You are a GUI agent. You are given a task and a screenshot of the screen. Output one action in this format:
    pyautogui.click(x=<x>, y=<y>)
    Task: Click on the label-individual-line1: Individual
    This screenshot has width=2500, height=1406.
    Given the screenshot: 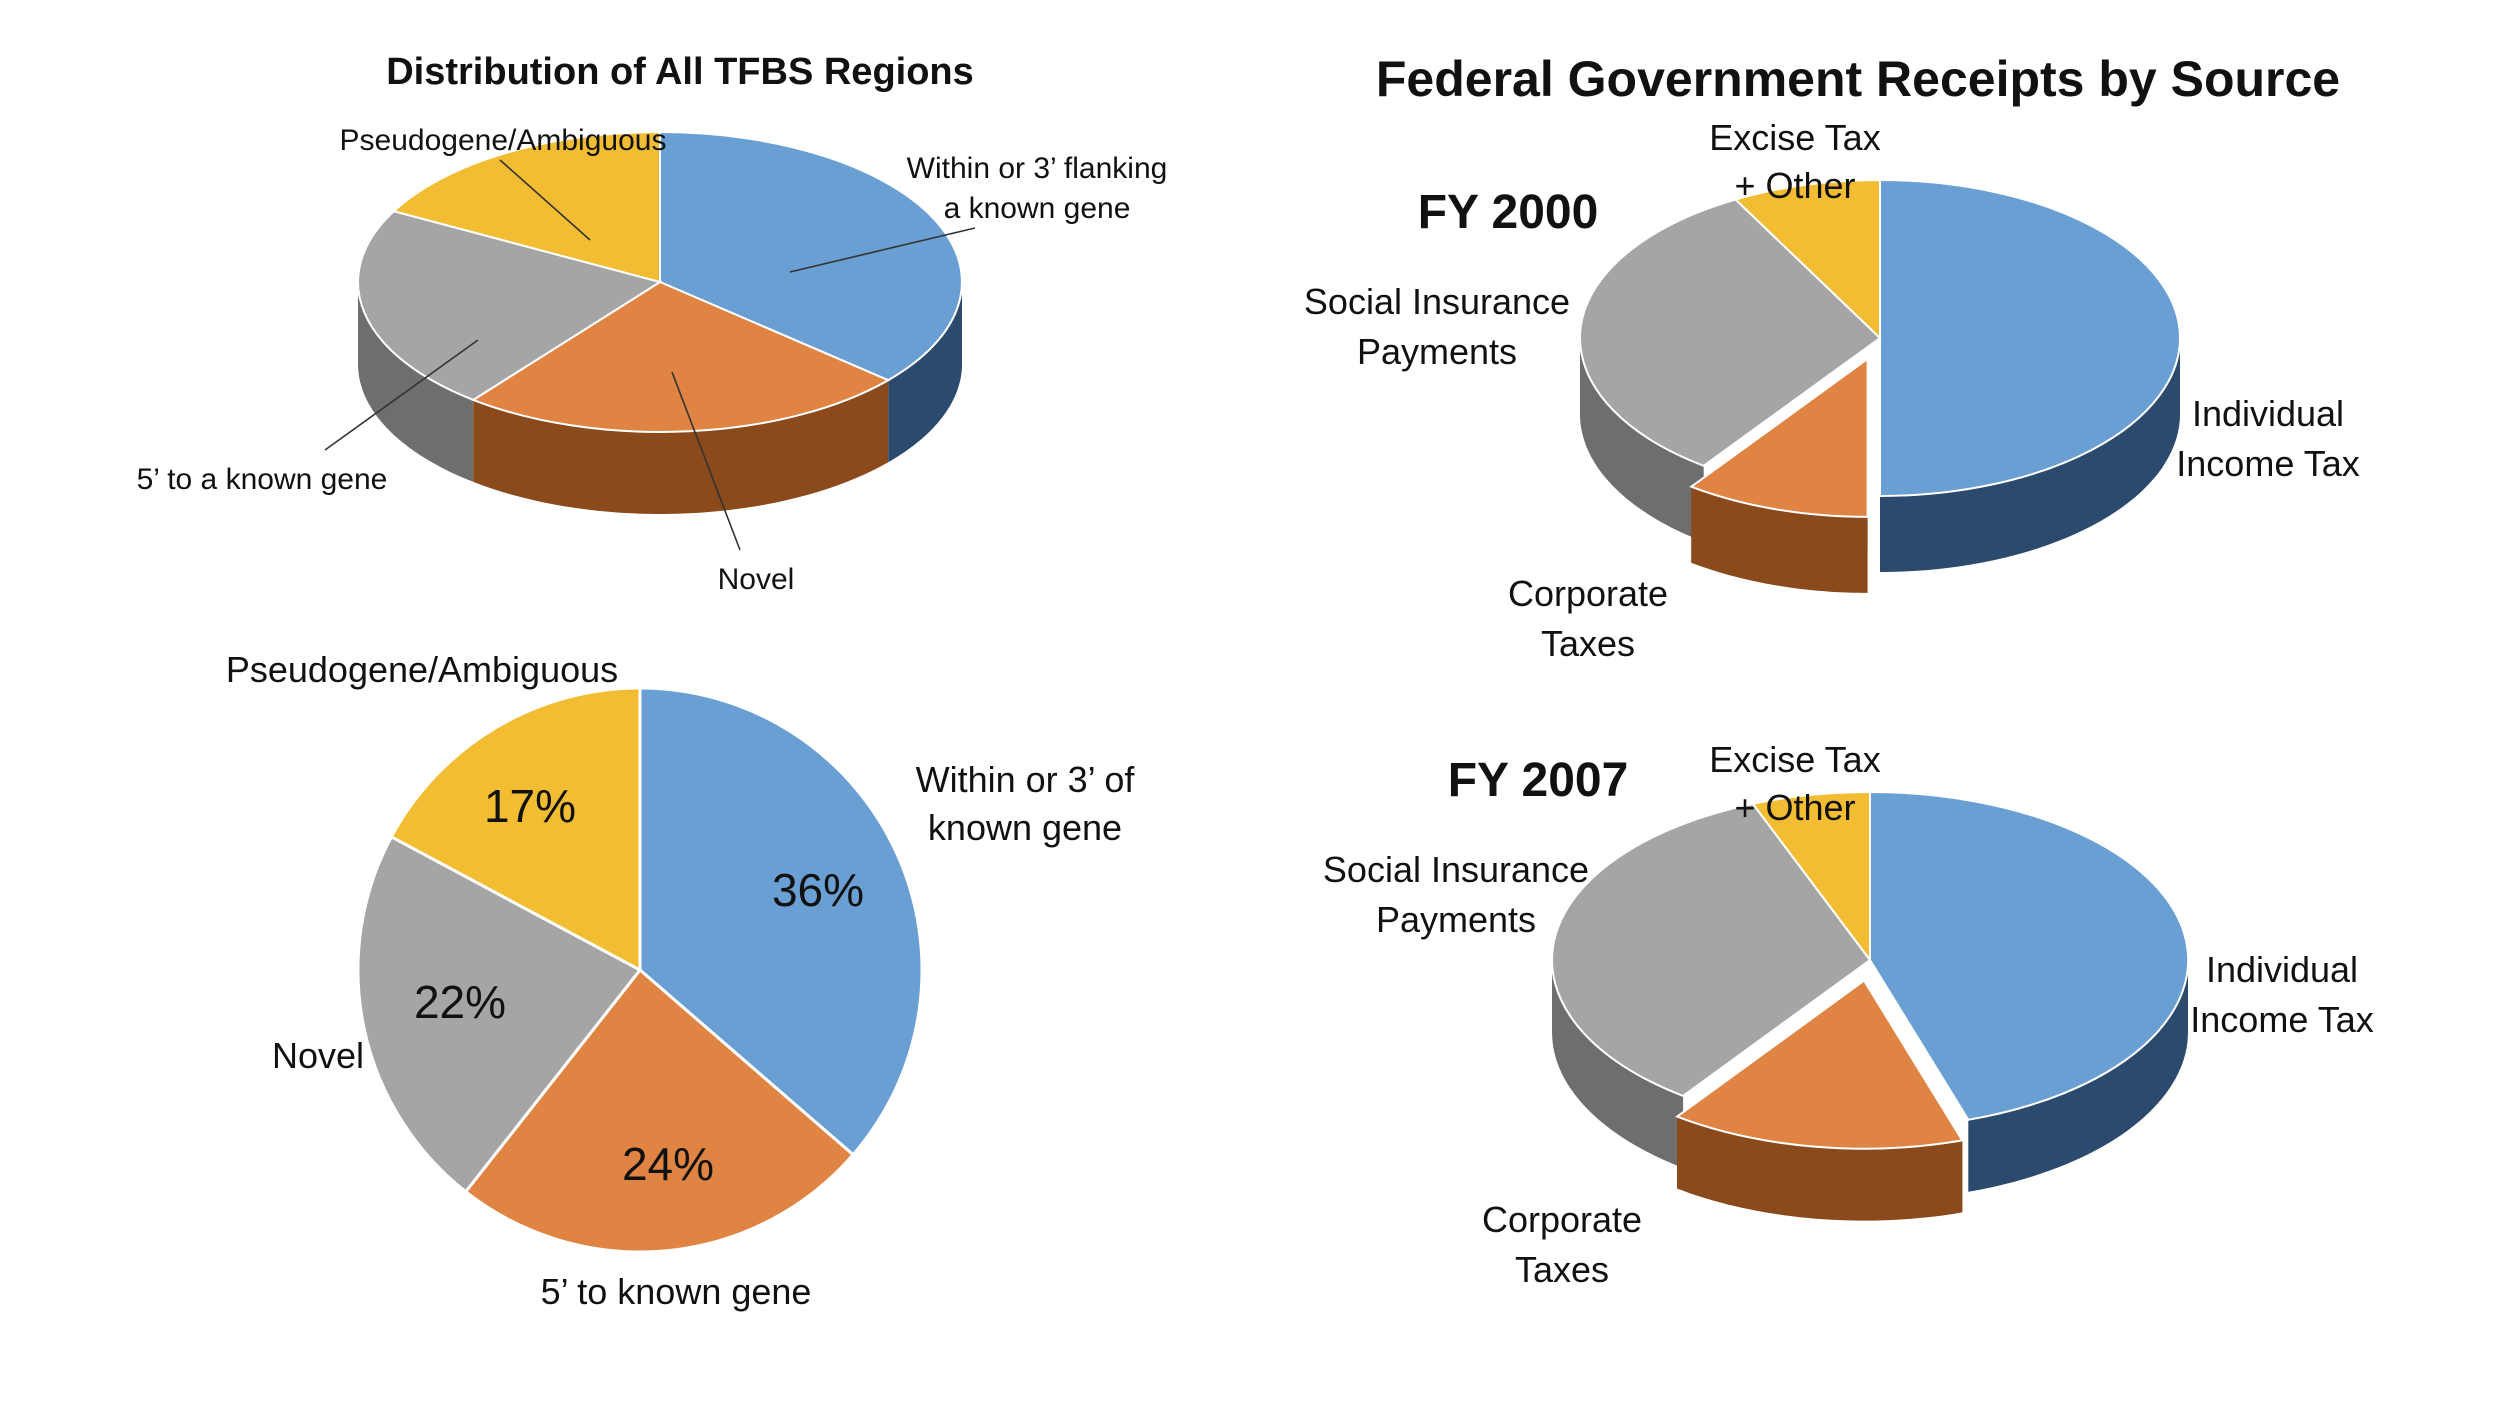 What is the action you would take?
    pyautogui.click(x=2268, y=413)
    